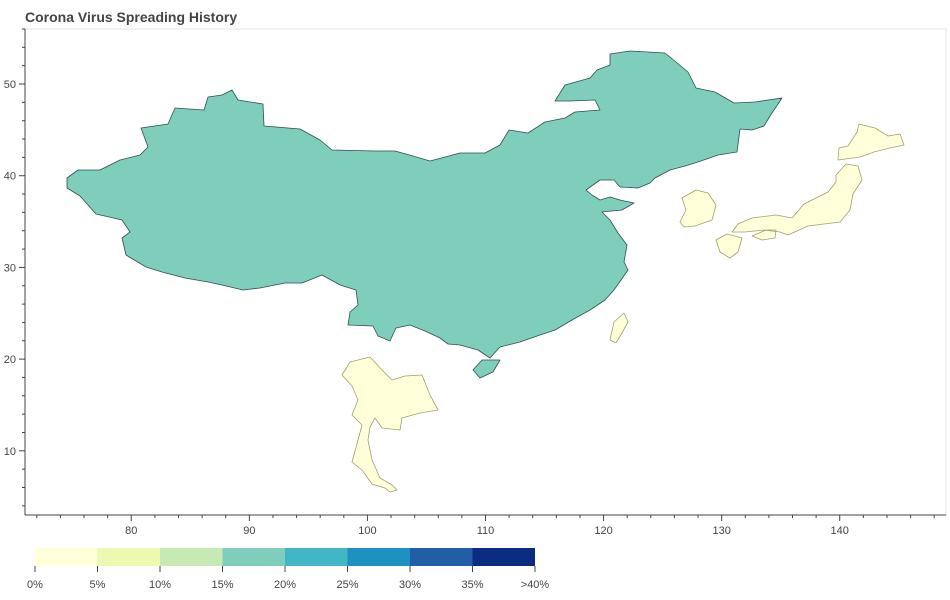  I want to click on region-taiwan, so click(619, 328).